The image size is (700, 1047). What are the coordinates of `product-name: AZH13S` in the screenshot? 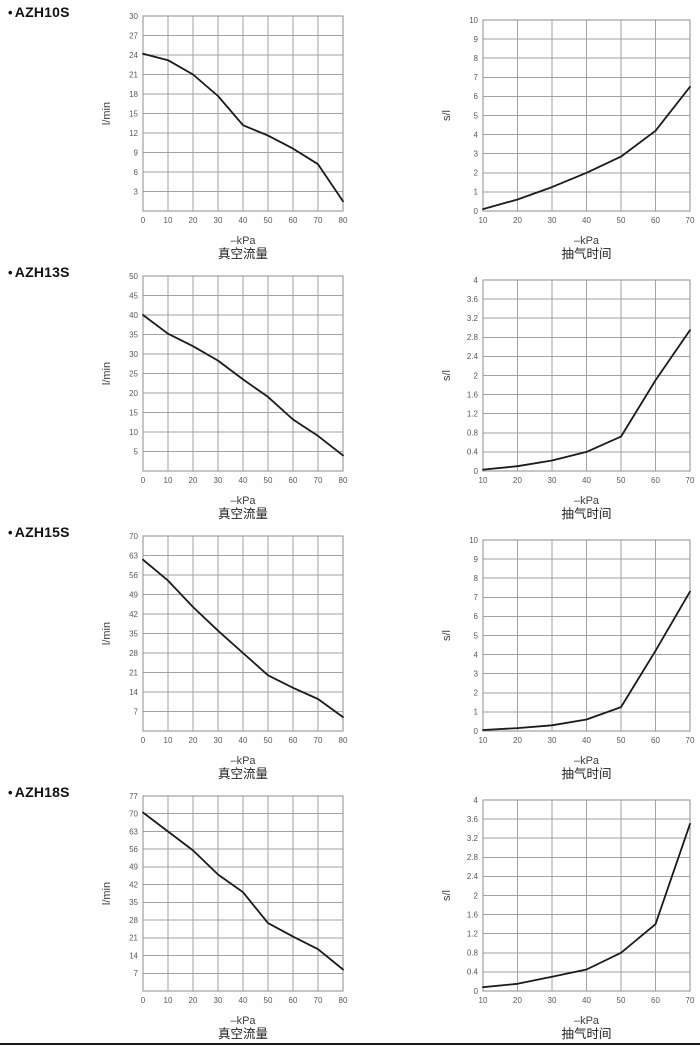 It's located at (42, 272).